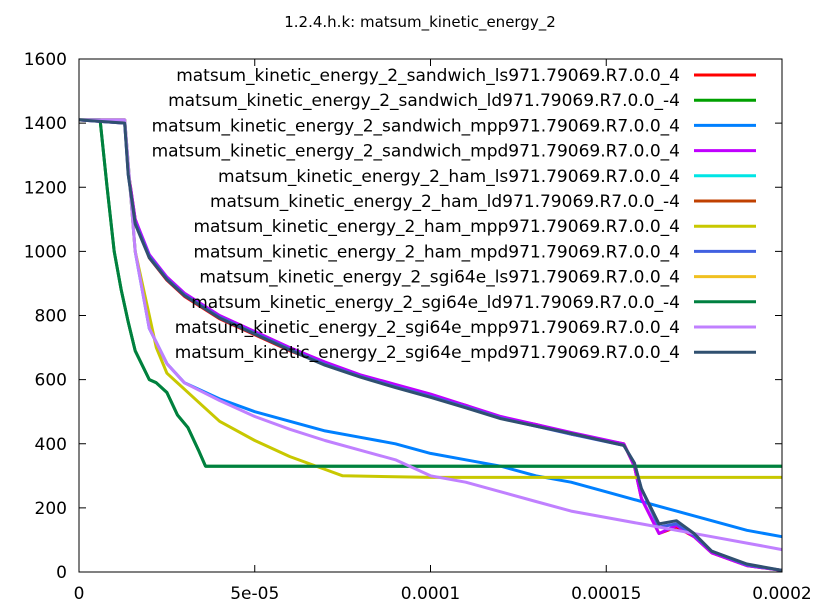 The image size is (815, 608). I want to click on y-tick-label: 0, so click(61, 573).